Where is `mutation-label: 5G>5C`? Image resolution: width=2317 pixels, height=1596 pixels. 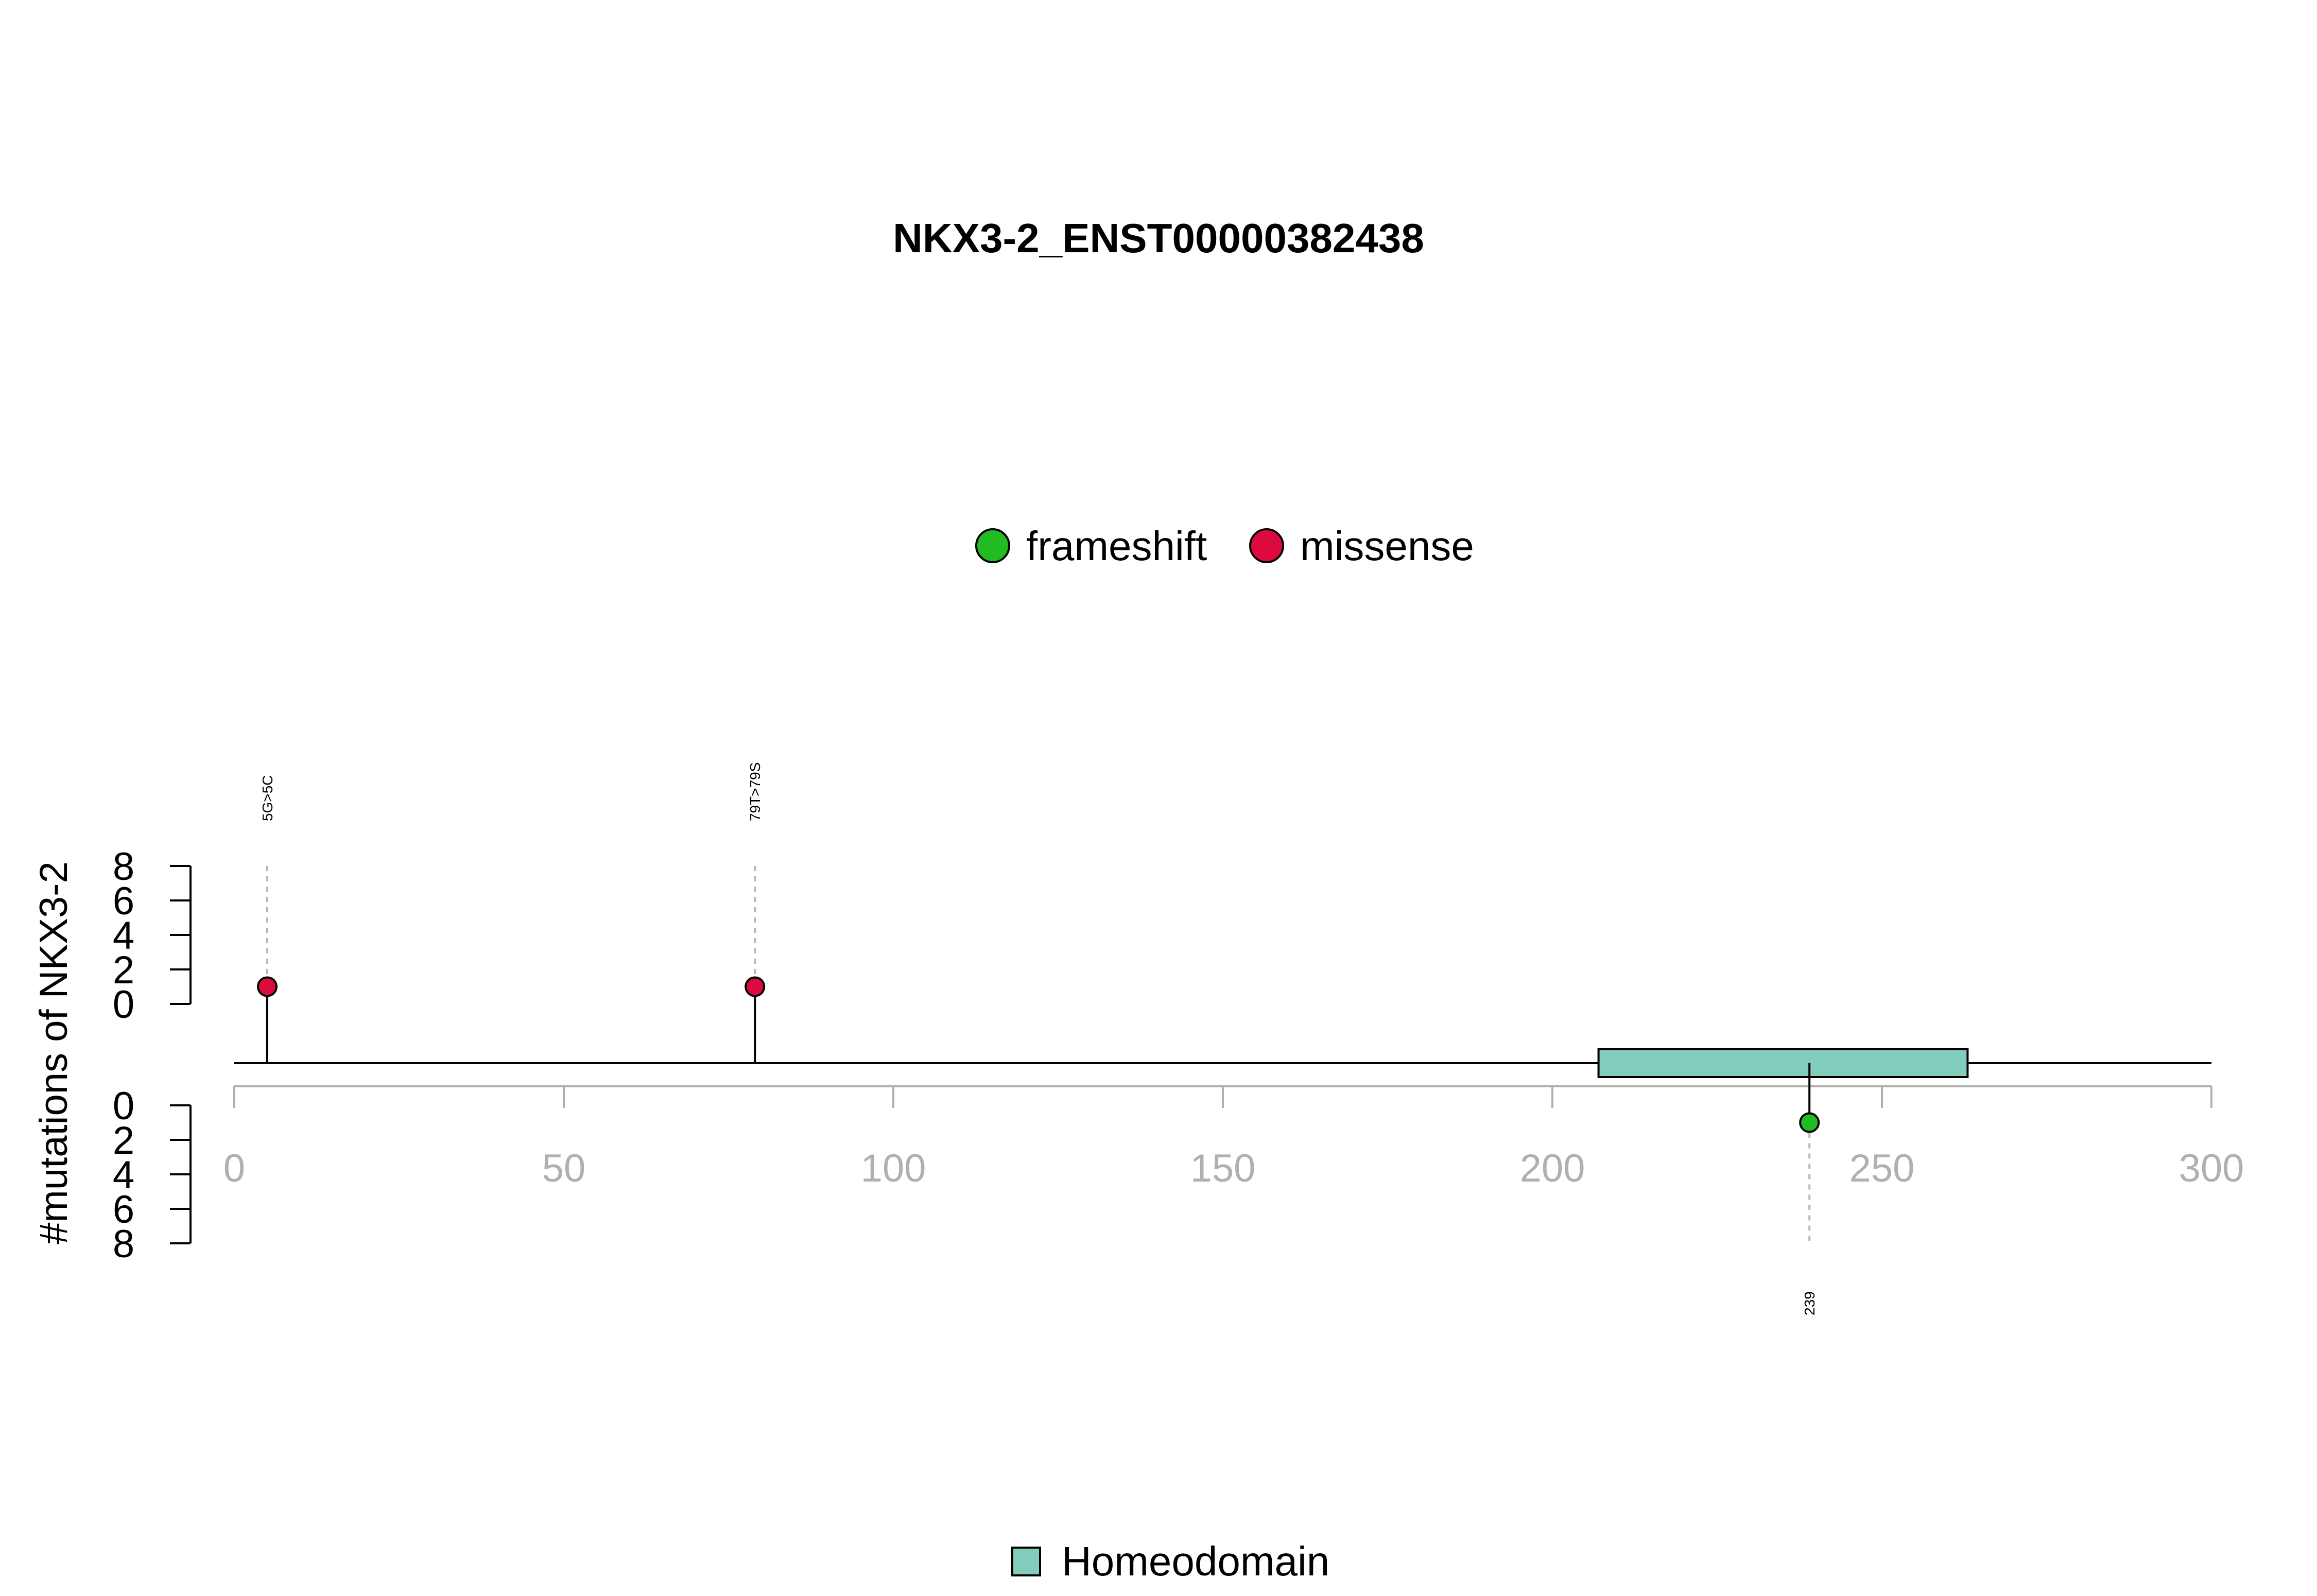 mutation-label: 5G>5C is located at coordinates (267, 799).